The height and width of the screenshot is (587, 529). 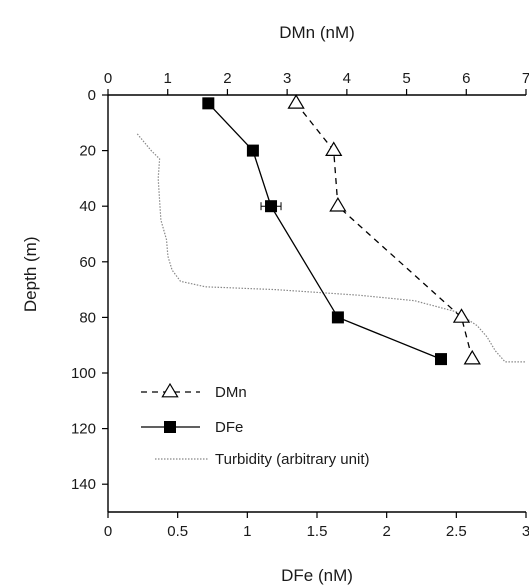 I want to click on y-axis-tick-label: 80, so click(x=87, y=317).